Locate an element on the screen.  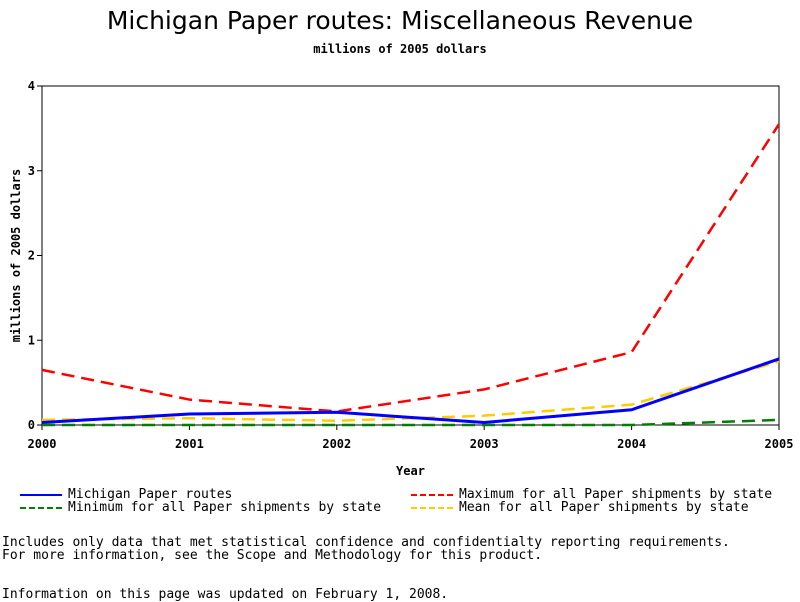
legend-label-michigan: Michigan Paper routes is located at coordinates (150, 494).